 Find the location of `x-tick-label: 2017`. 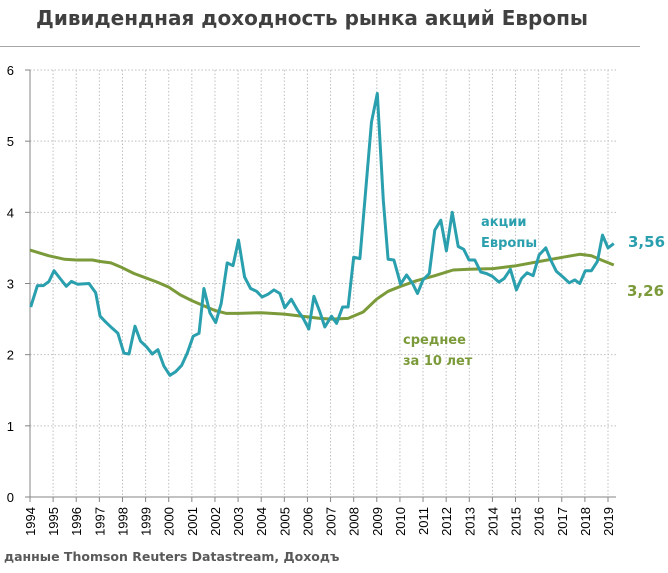

x-tick-label: 2017 is located at coordinates (562, 521).